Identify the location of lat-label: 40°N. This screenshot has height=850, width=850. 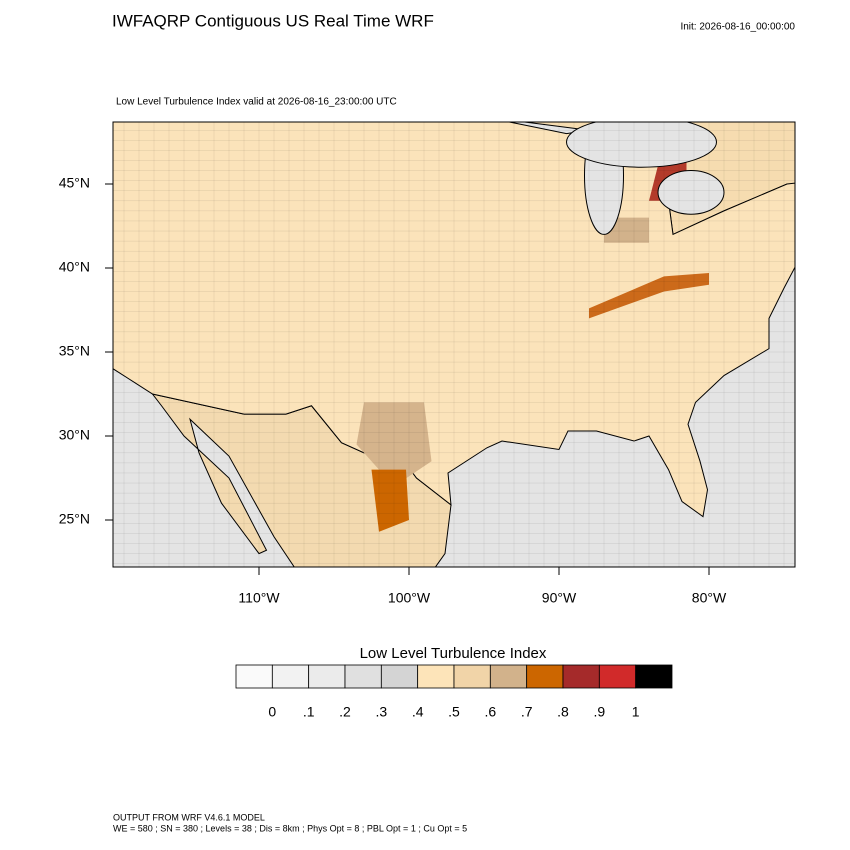
(74, 267).